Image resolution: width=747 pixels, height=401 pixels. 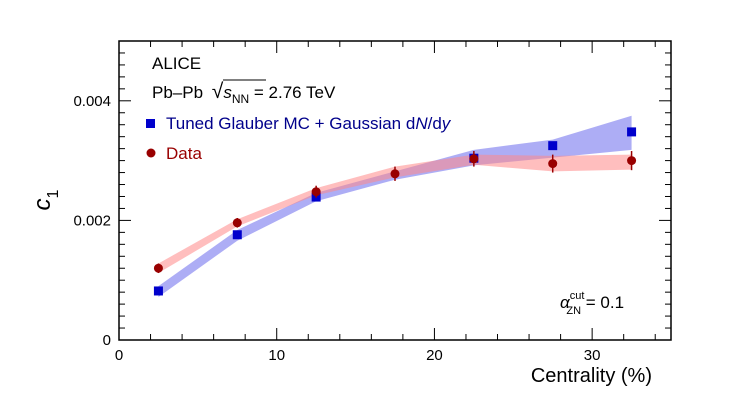 What do you see at coordinates (119, 355) in the screenshot?
I see `x-tick-label: 0` at bounding box center [119, 355].